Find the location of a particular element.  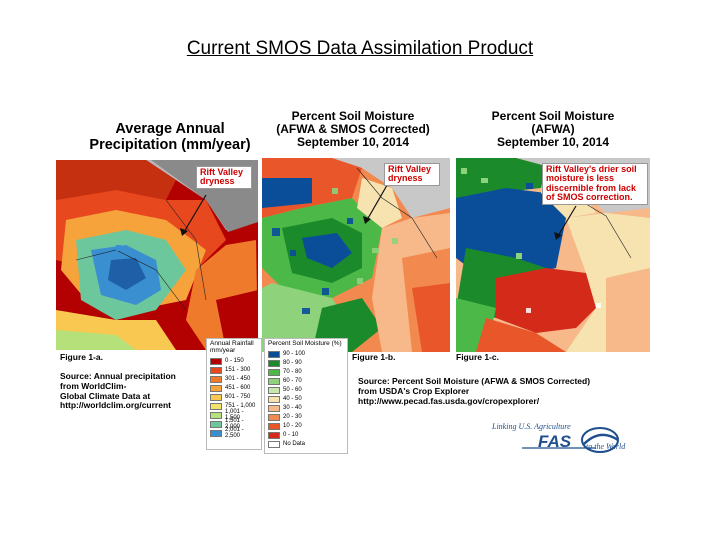

figure-1a-label: Figure 1-a. is located at coordinates (81, 357).